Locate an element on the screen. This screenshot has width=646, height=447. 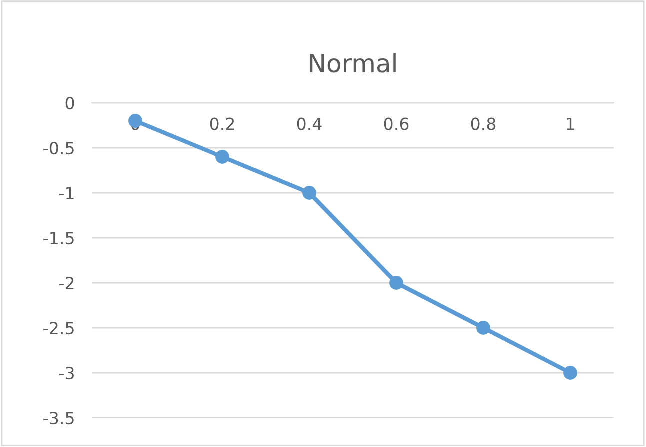
y-tick-label: 0 is located at coordinates (70, 103).